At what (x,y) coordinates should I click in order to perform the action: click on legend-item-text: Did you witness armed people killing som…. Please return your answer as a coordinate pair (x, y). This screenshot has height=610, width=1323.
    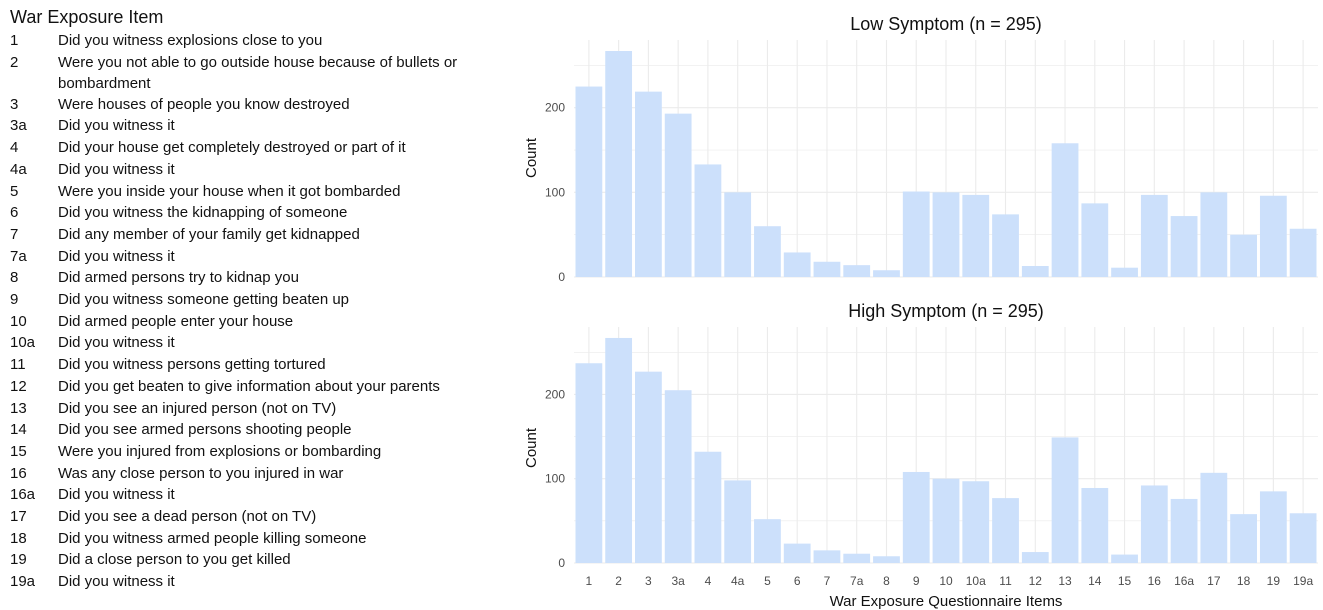
    Looking at the image, I should click on (212, 538).